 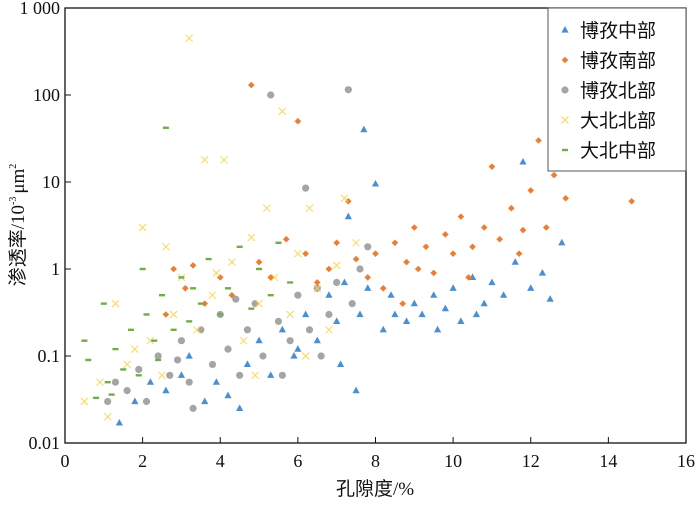 What do you see at coordinates (40, 9) in the screenshot?
I see `y-tick-label: 1 000` at bounding box center [40, 9].